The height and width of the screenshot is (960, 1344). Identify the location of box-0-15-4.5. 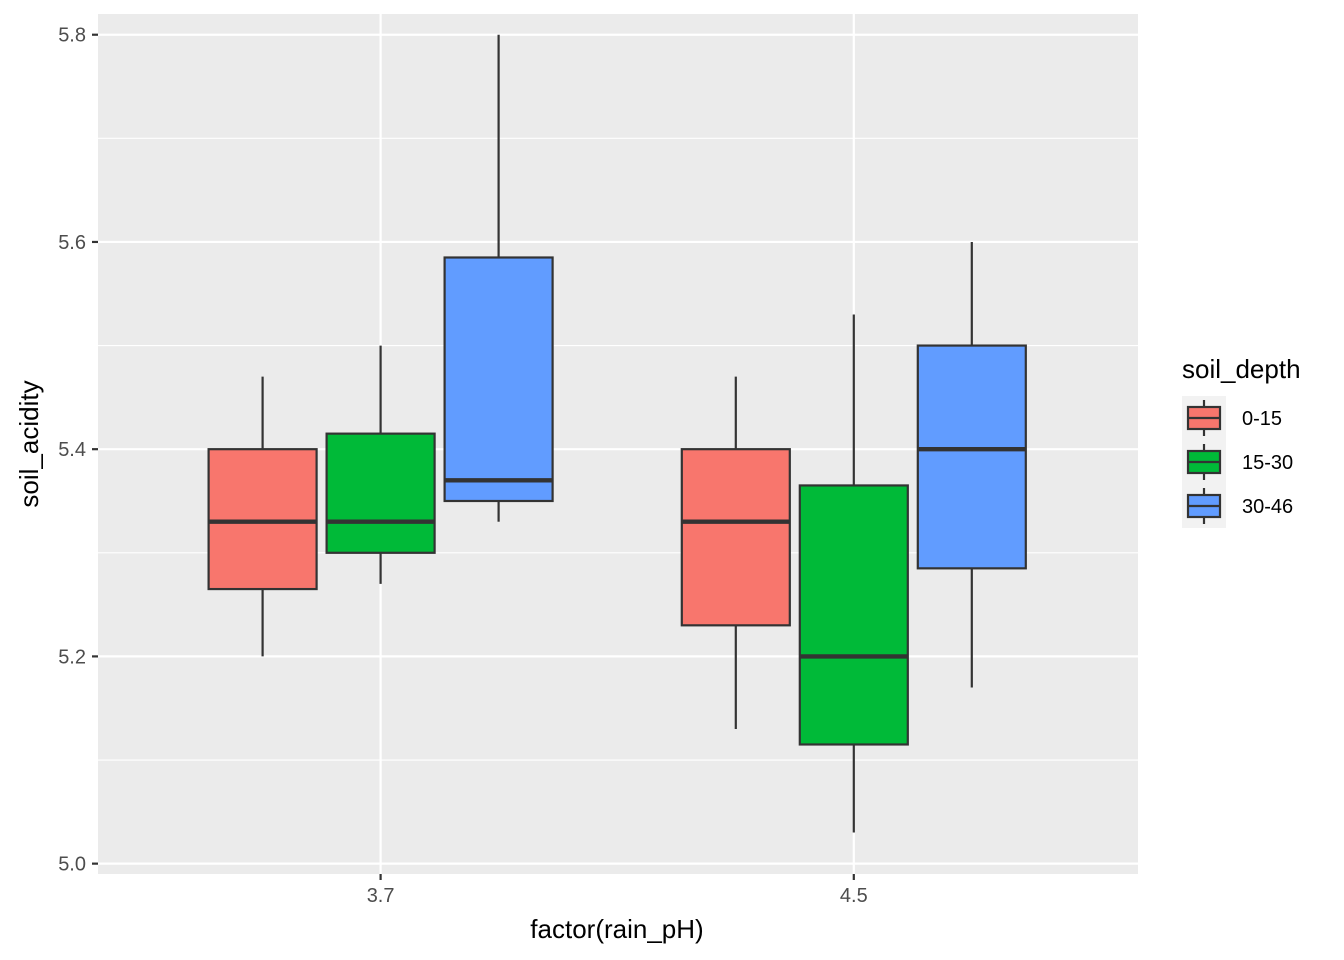
(735, 552).